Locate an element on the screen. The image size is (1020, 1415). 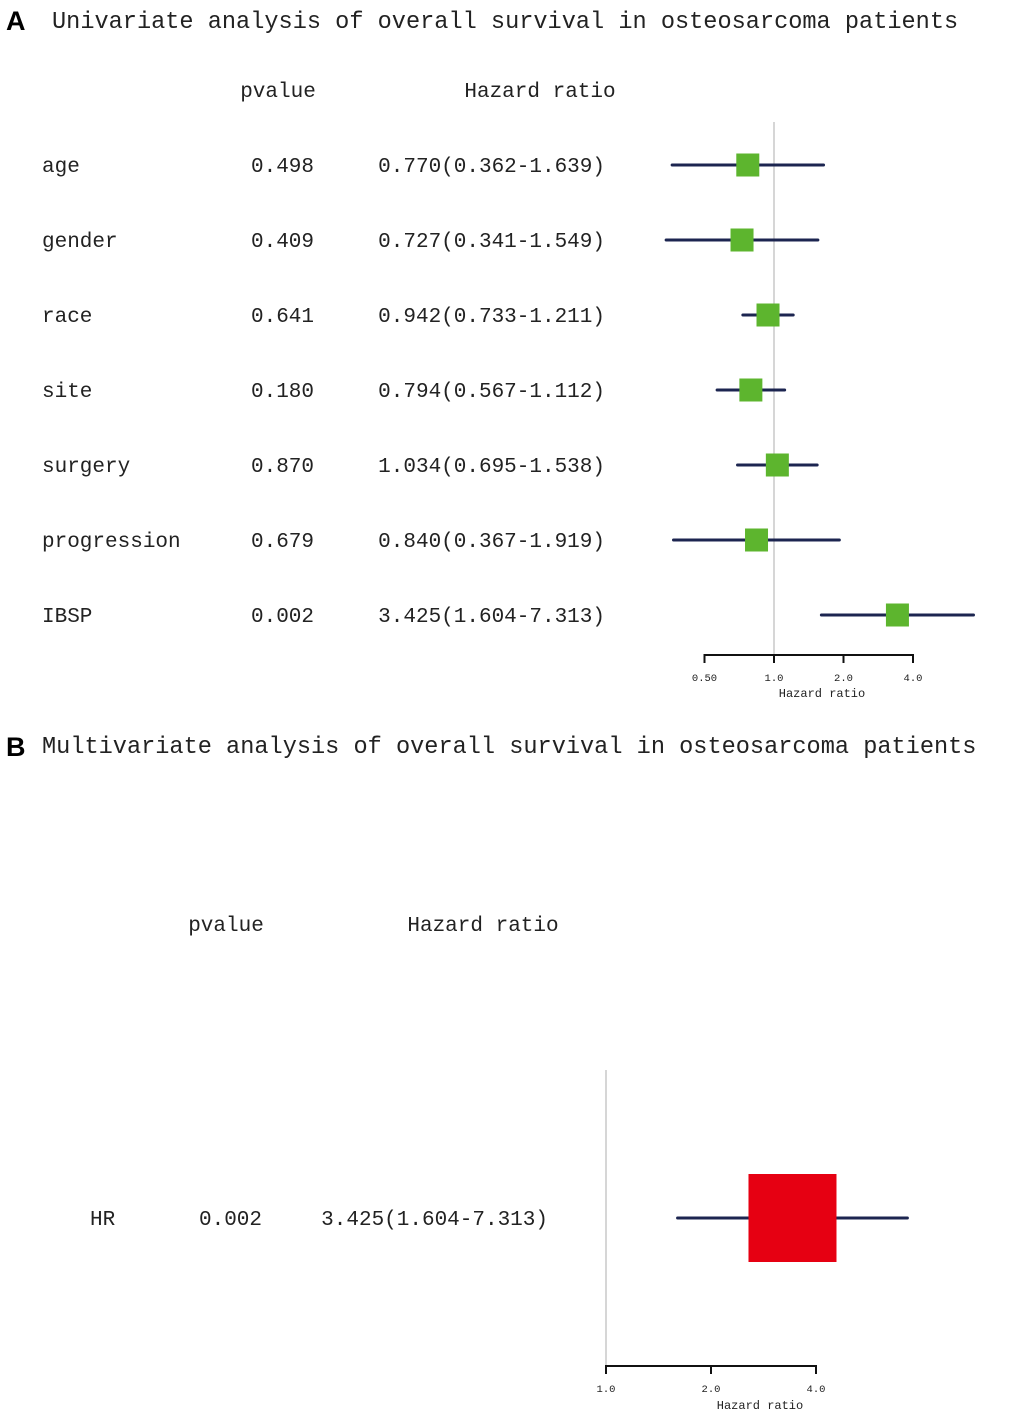
row-hazard-ratio-text: 0.942(0.733-1.211) is located at coordinates (491, 317).